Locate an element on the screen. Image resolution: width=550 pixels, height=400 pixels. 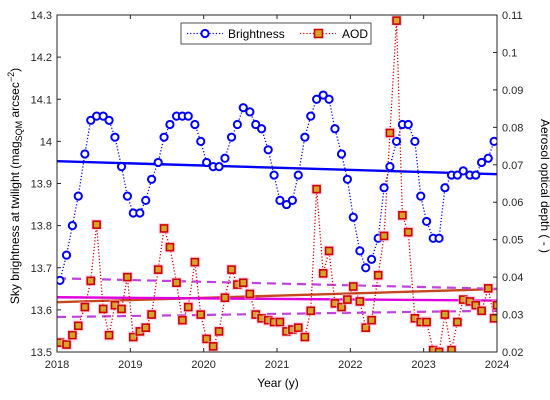
right-y-tick-label: 0.02 is located at coordinates (512, 353).